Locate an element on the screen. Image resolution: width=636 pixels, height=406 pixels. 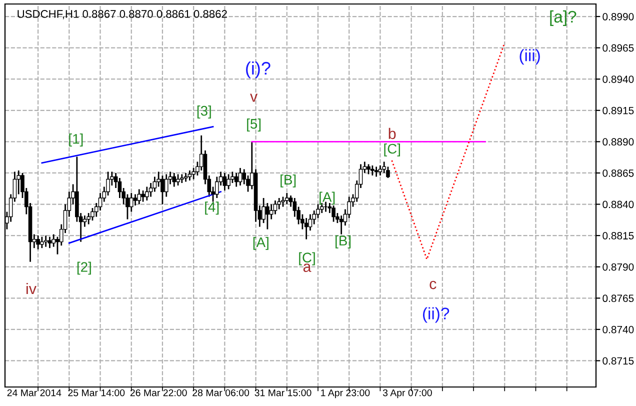
annotation: [4] is located at coordinates (212, 208).